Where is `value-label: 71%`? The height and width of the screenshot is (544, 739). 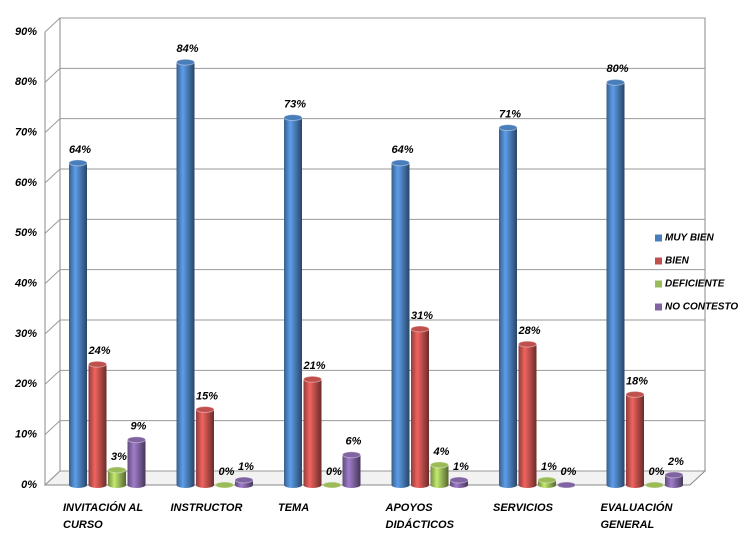
value-label: 71% is located at coordinates (510, 115).